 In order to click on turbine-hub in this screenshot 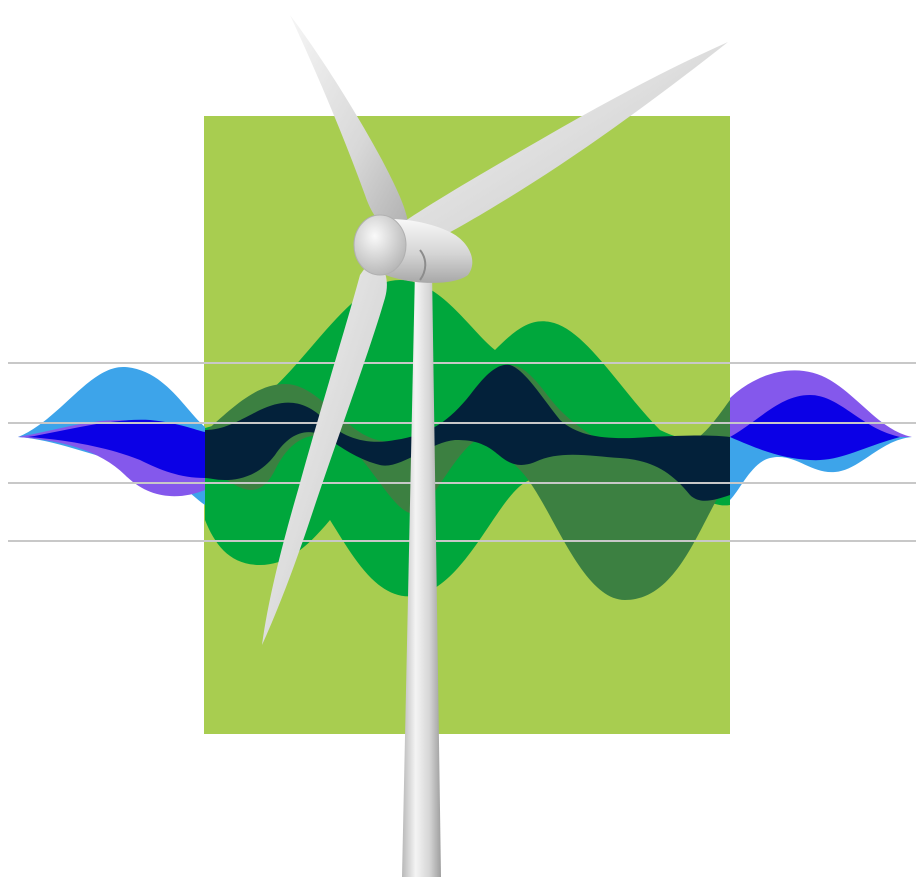, I will do `click(380, 245)`.